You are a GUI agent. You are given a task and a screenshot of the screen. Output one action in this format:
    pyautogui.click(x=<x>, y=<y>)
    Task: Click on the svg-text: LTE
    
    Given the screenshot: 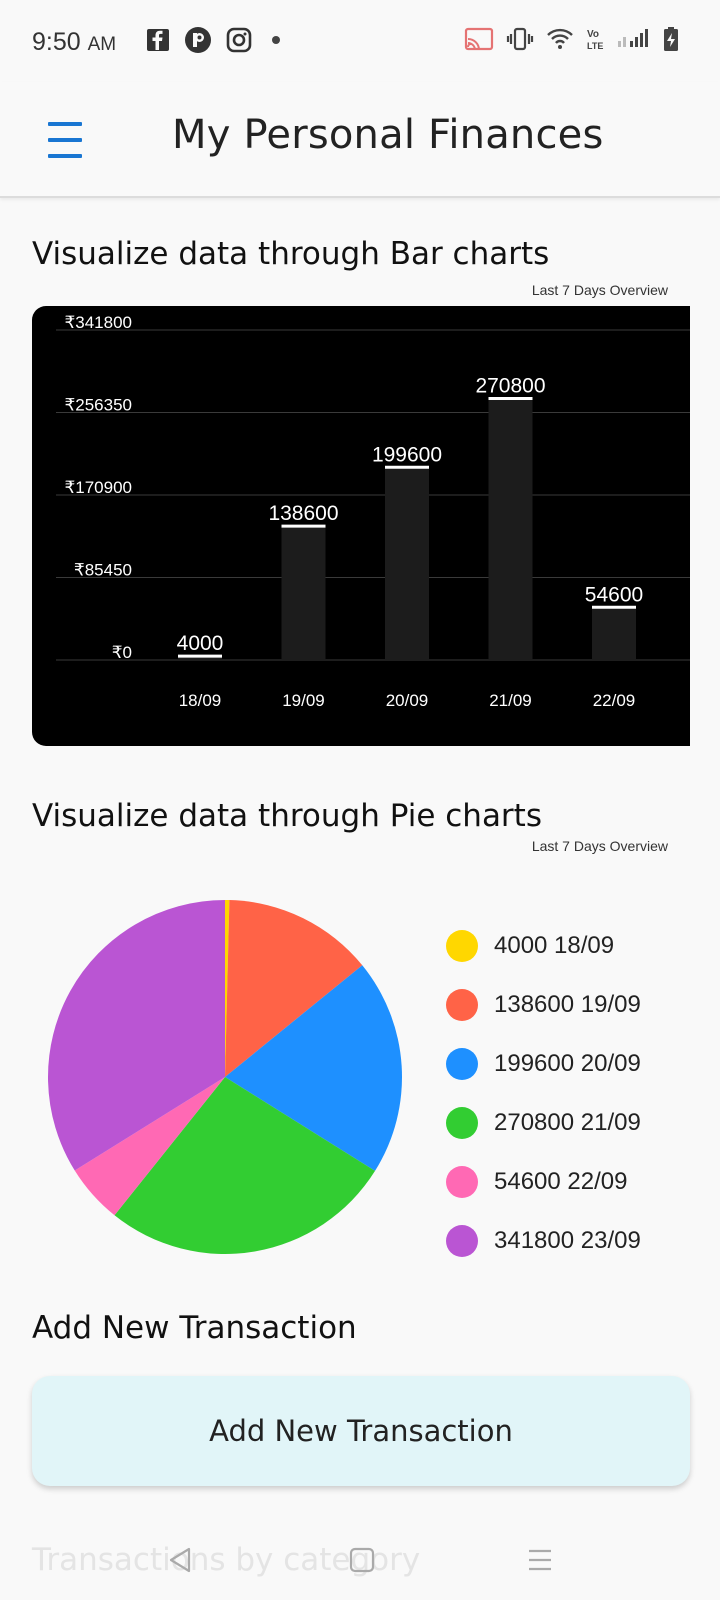 What is the action you would take?
    pyautogui.click(x=595, y=46)
    